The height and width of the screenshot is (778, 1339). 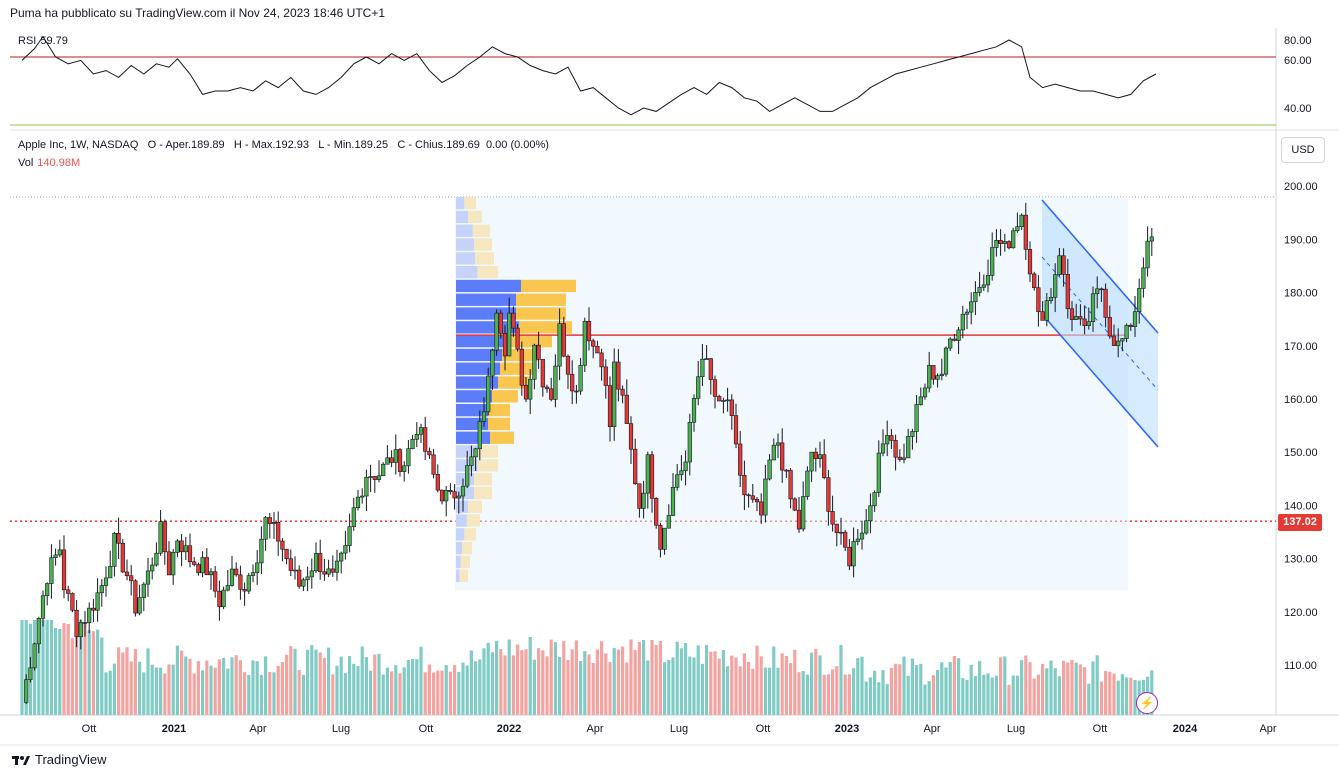 I want to click on symbol-label: Apple Inc, 1W, NASDAQ, so click(x=78, y=145).